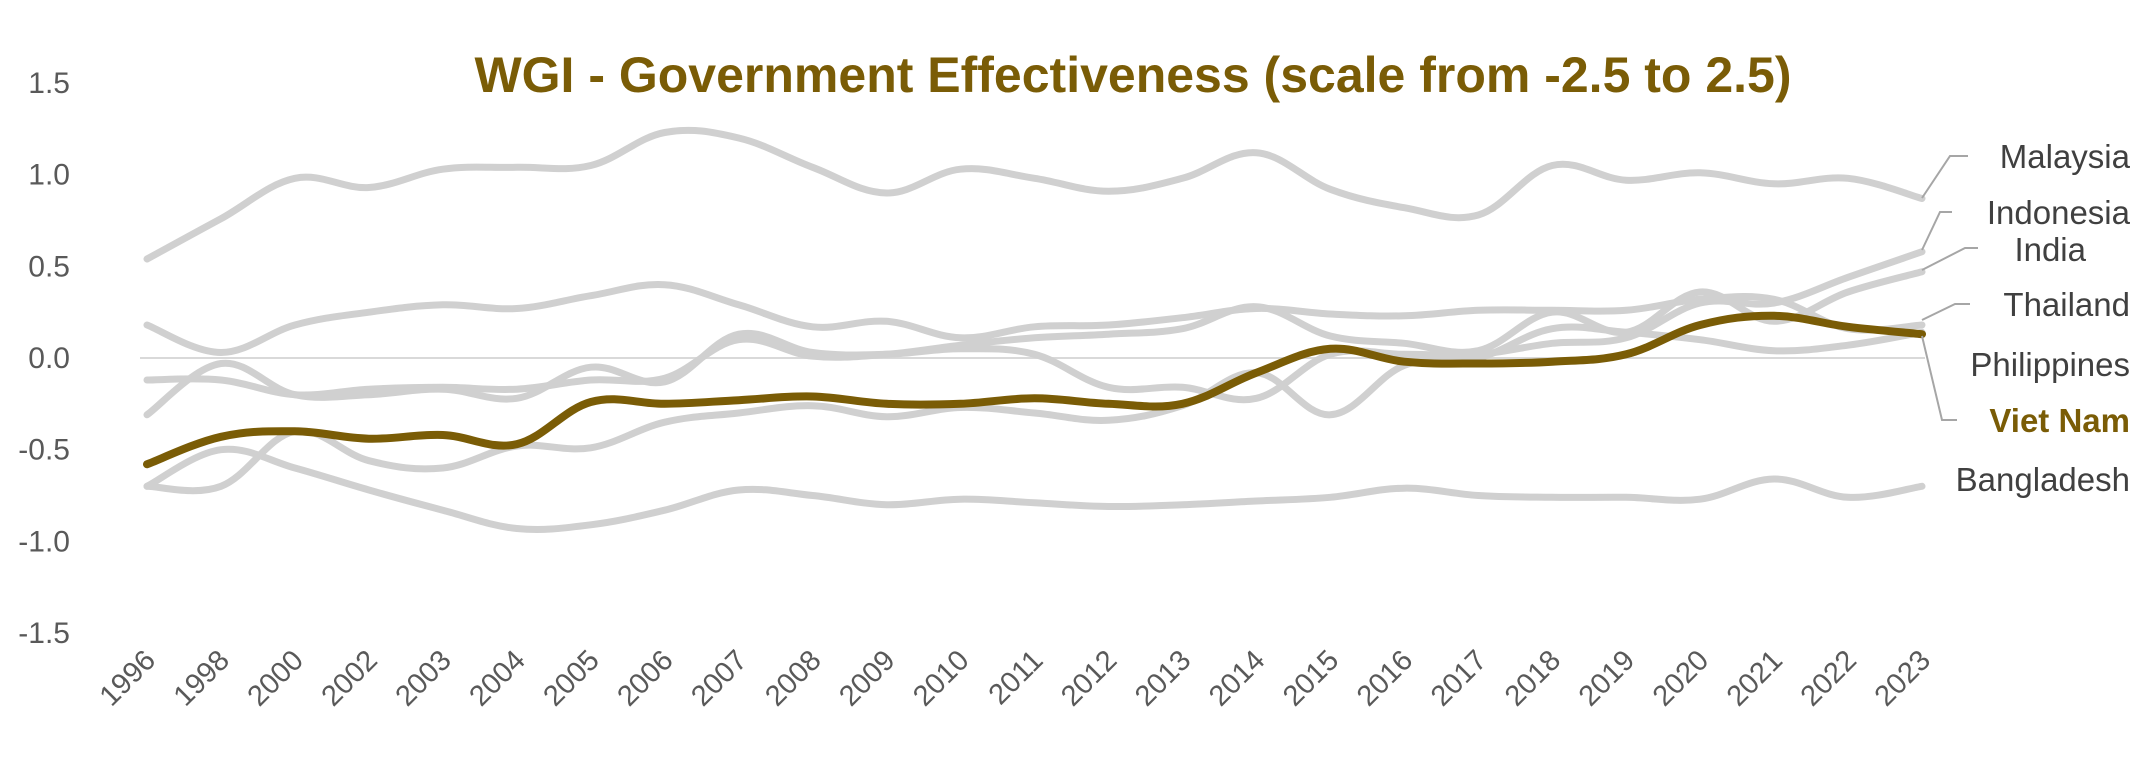 This screenshot has width=2145, height=759. What do you see at coordinates (1163, 678) in the screenshot?
I see `x-tick-label: 2013` at bounding box center [1163, 678].